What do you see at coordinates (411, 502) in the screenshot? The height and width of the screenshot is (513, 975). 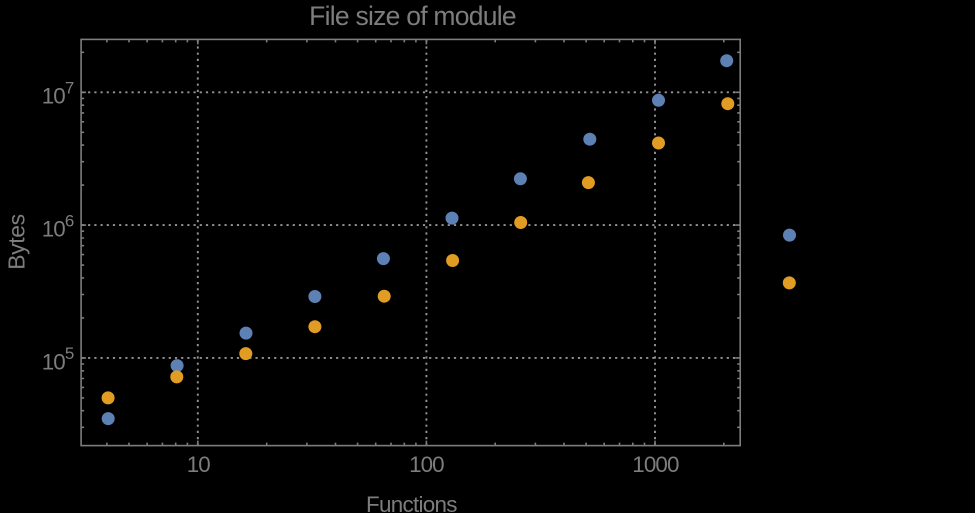 I see `svg-text: Functions` at bounding box center [411, 502].